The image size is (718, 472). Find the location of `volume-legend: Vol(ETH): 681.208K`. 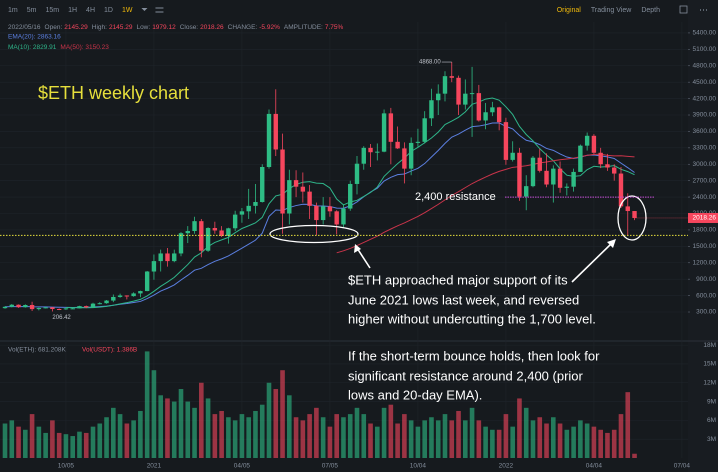

volume-legend: Vol(ETH): 681.208K is located at coordinates (37, 350).